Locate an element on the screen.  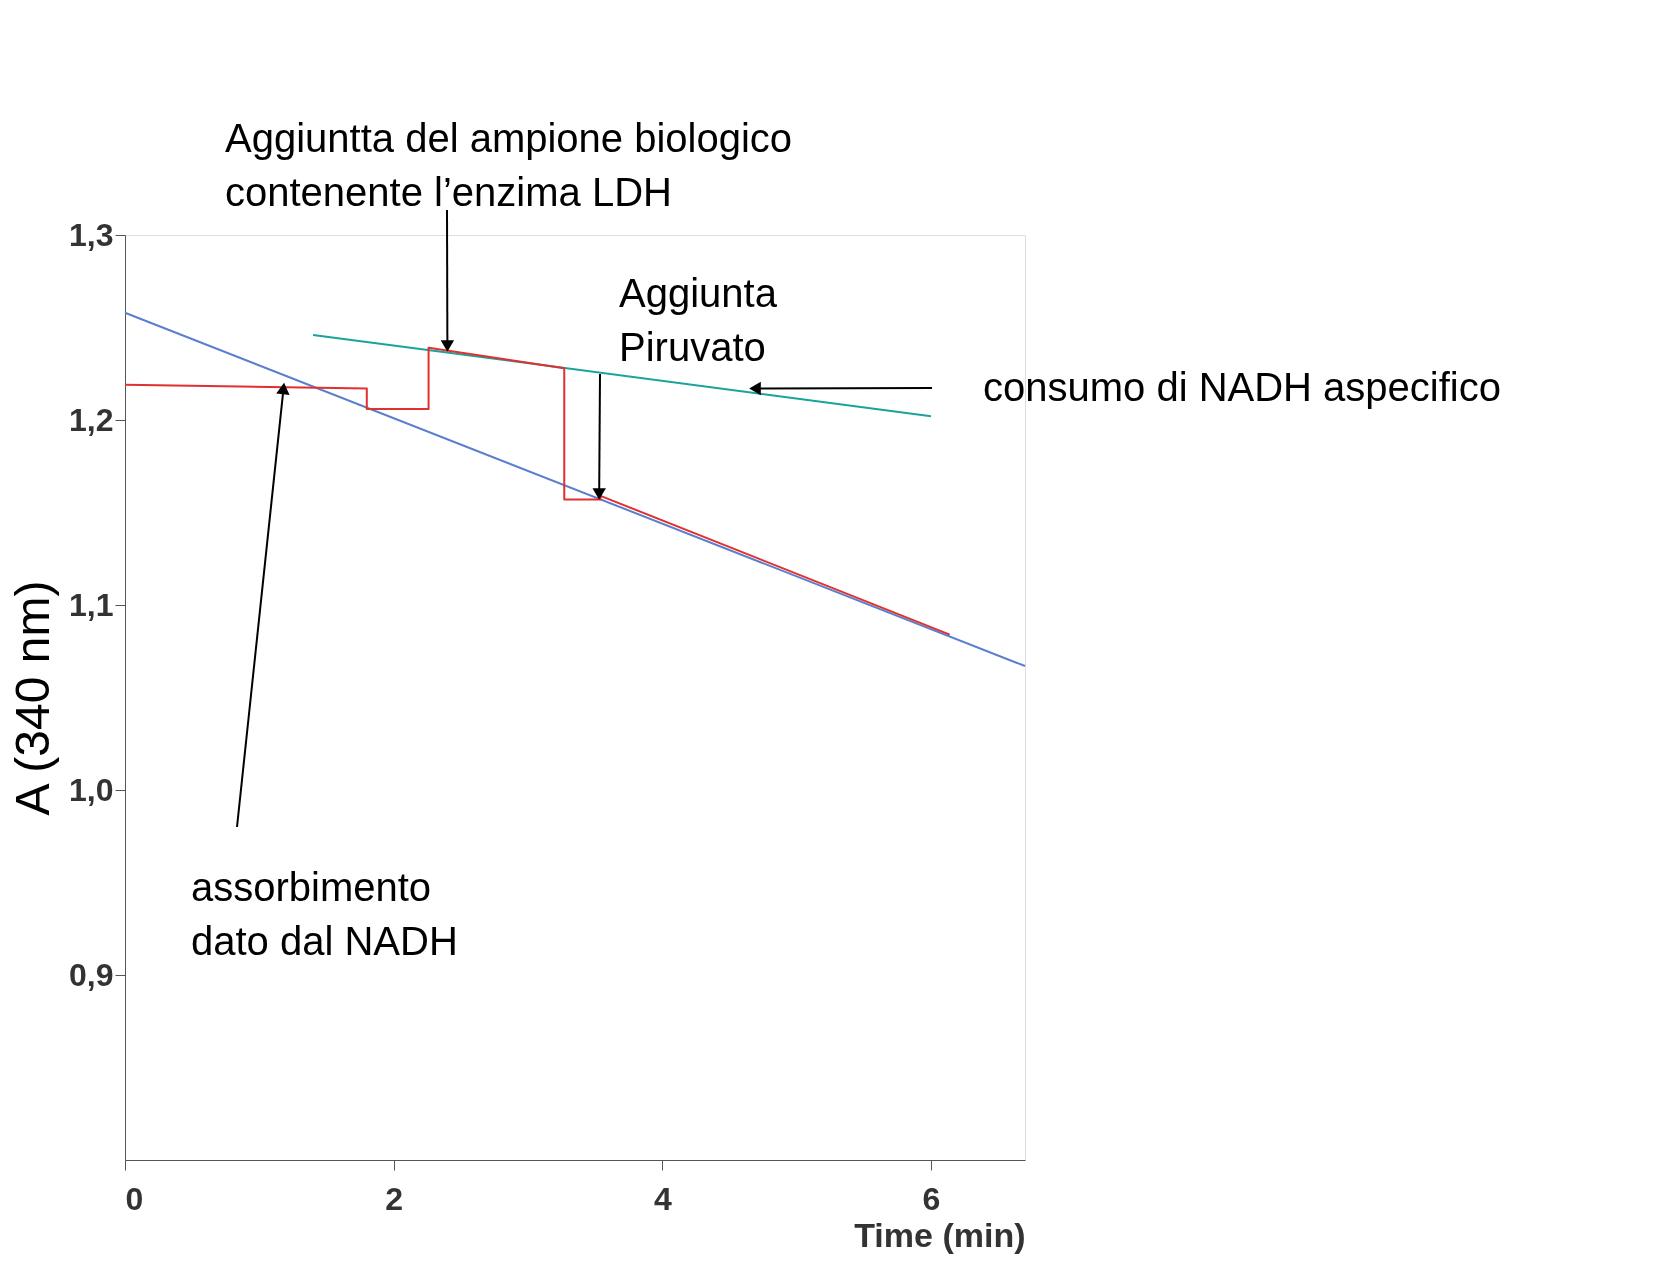
annotation: Aggiuntta del ampione biologico contenente l’enzima LDH is located at coordinates (509, 165).